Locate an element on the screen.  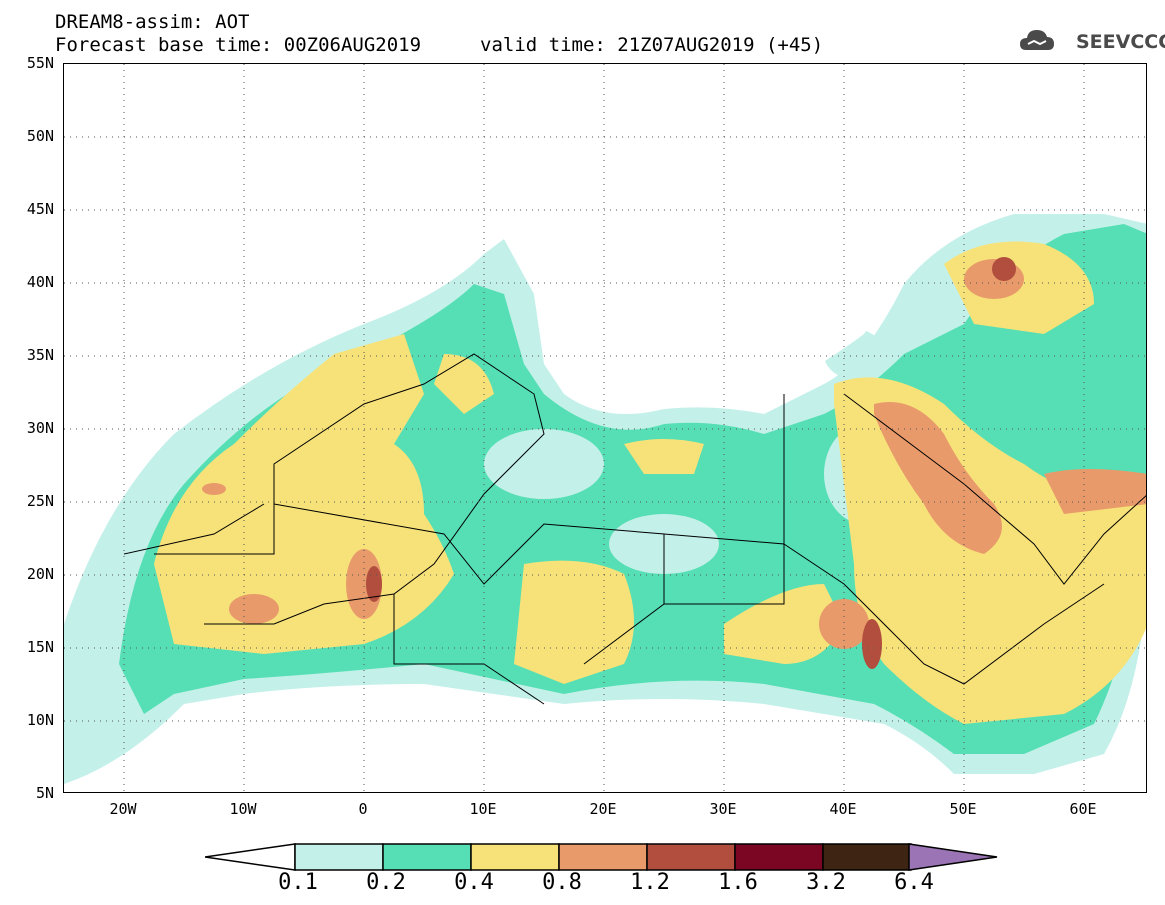
lon-label-50e: 50E is located at coordinates (963, 809).